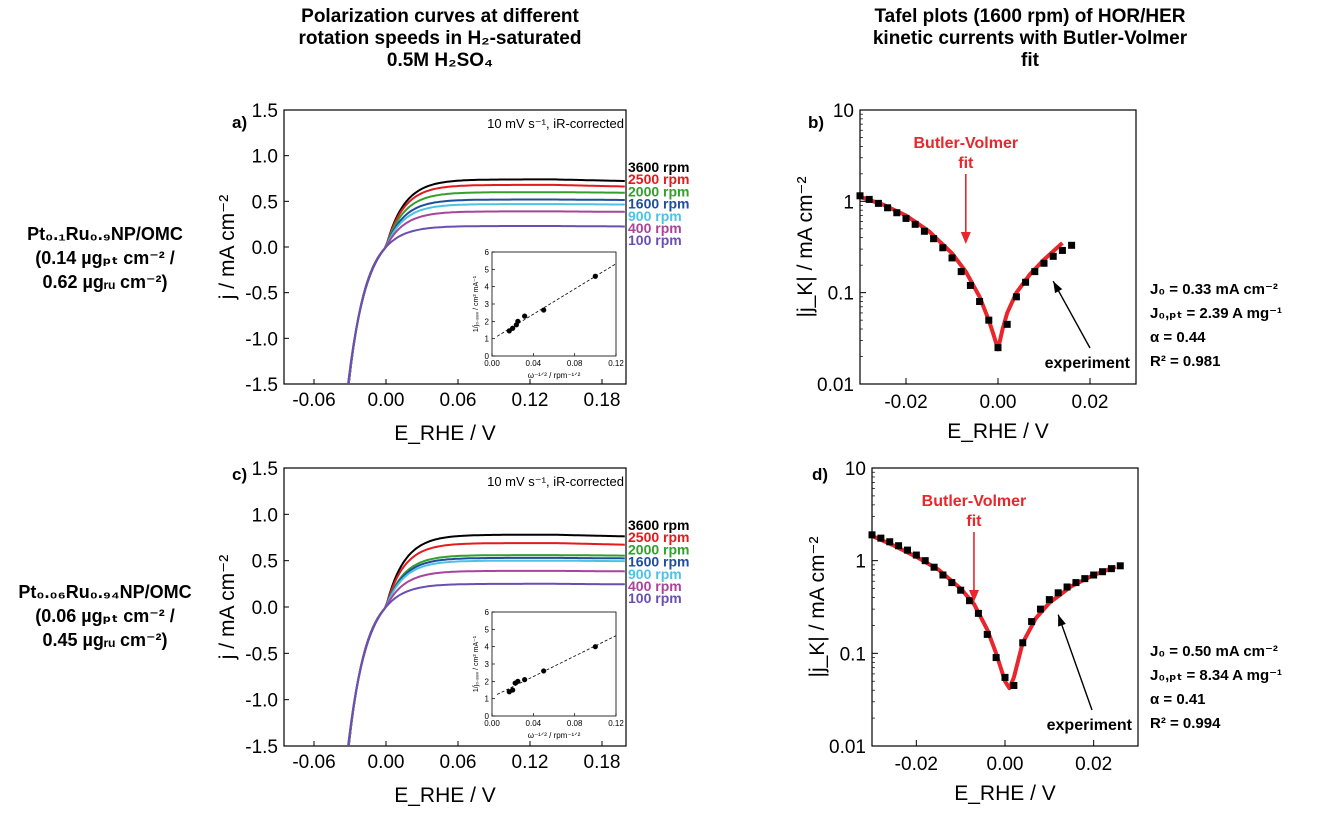  Describe the element at coordinates (530, 762) in the screenshot. I see `x-tick-label: 0.12` at that location.